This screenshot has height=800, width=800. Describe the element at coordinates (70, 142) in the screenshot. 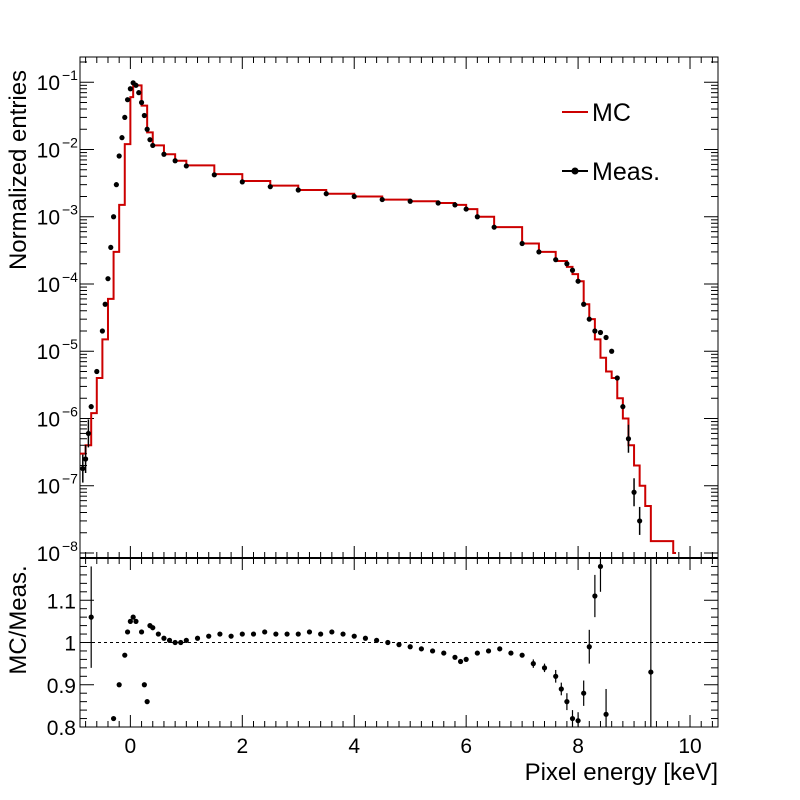

I see `y-tick-exponent: −2` at that location.